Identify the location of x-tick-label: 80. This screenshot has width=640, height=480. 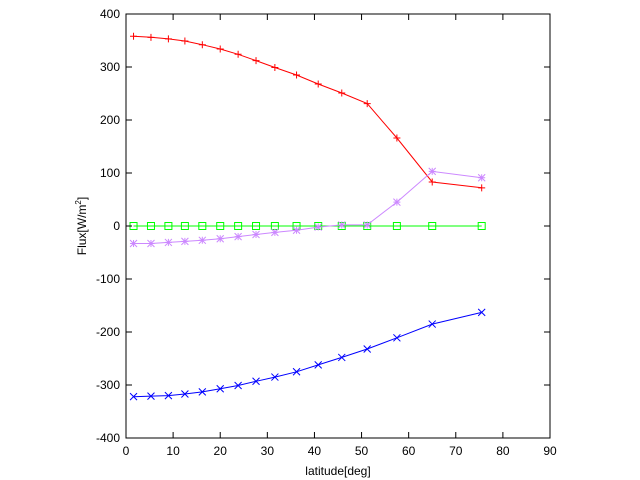
(503, 451).